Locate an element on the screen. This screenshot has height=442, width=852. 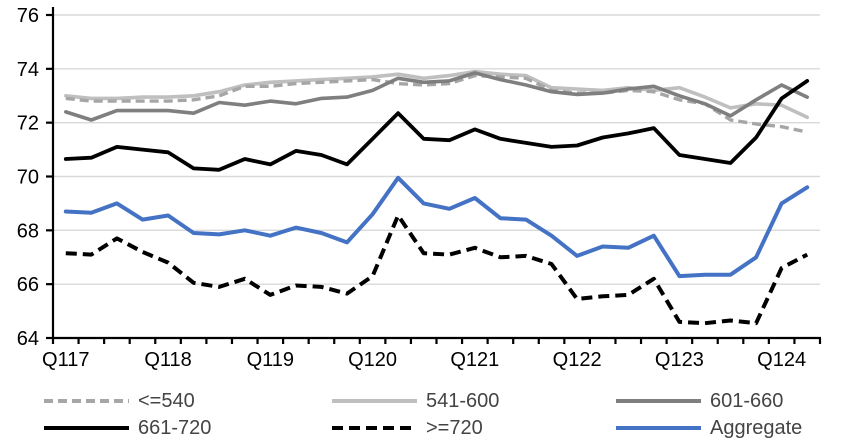
y-tick-label: 66 is located at coordinates (28, 285).